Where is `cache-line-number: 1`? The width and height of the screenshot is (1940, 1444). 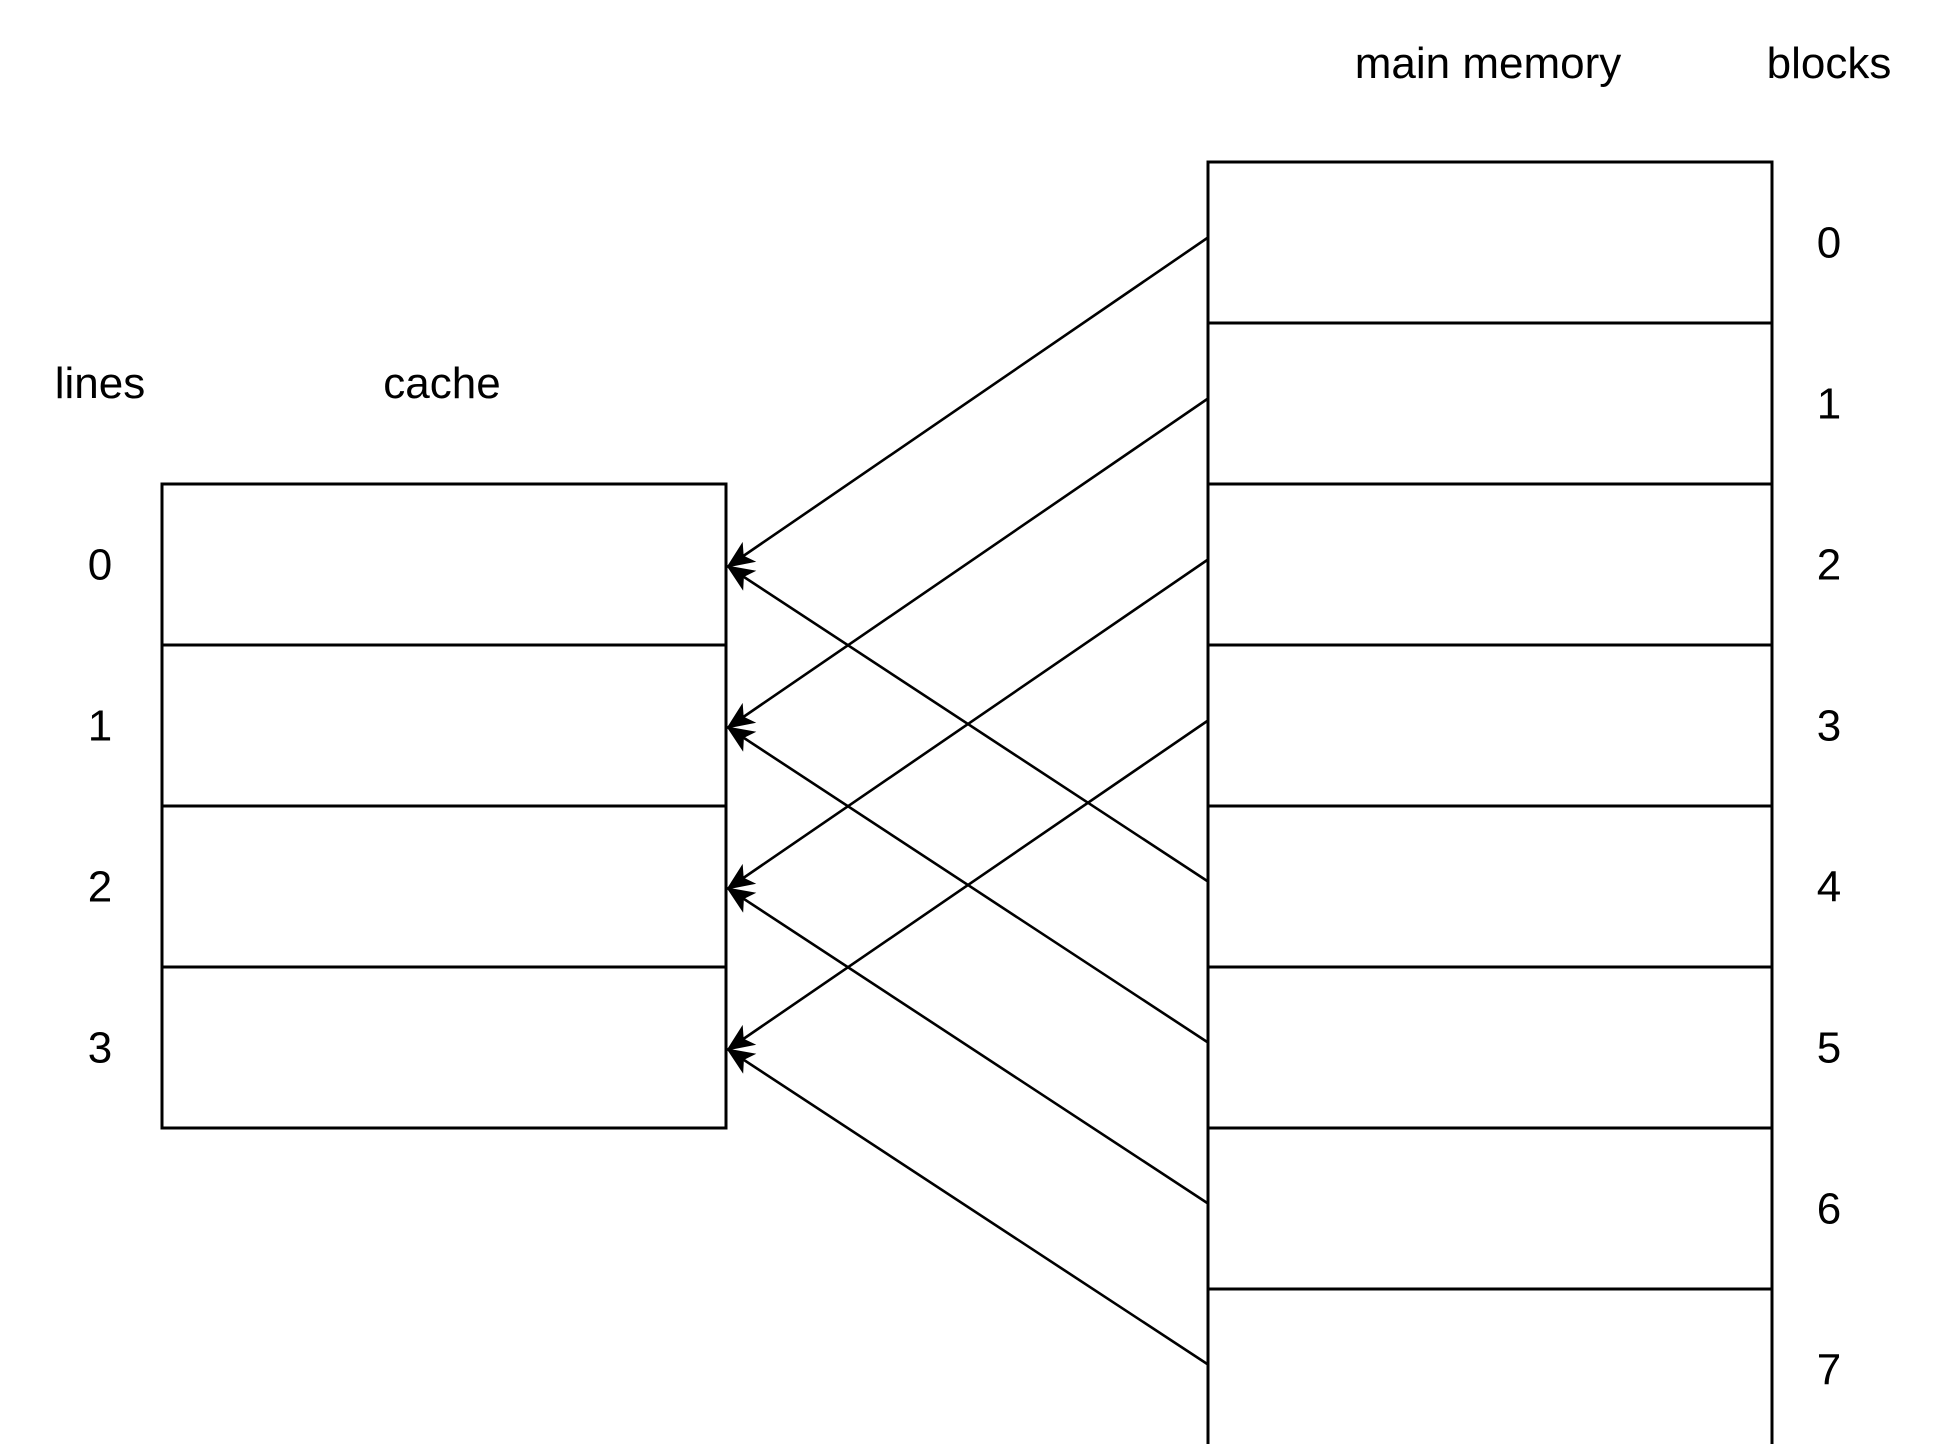
cache-line-number: 1 is located at coordinates (100, 726).